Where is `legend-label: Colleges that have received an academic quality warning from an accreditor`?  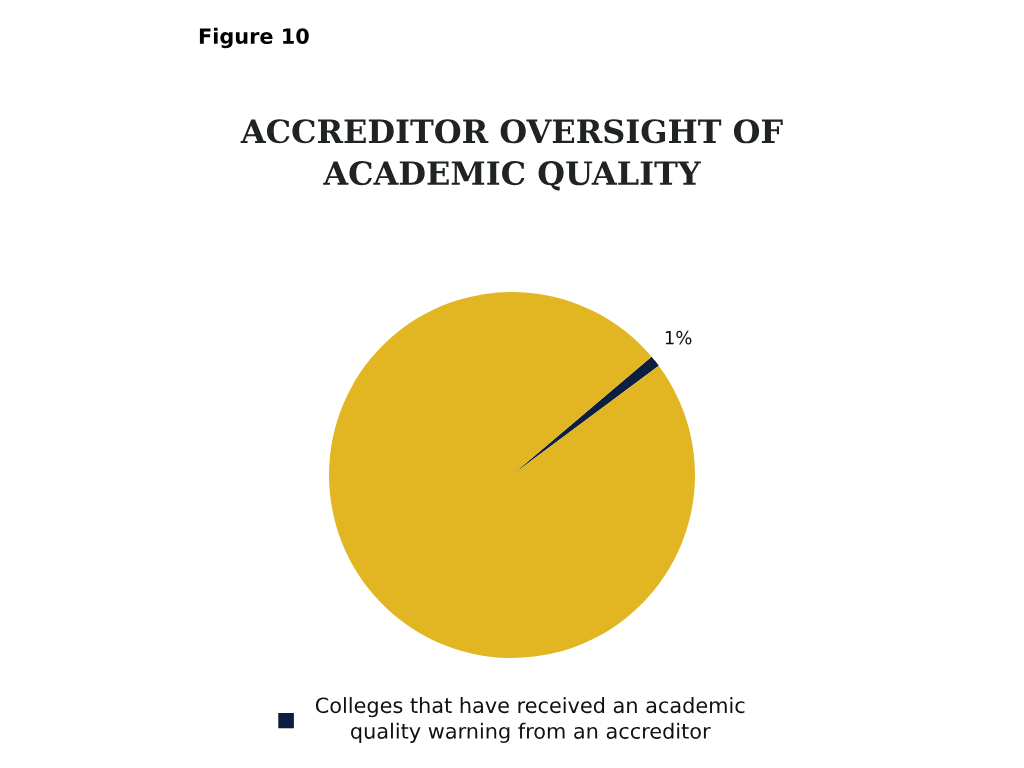 legend-label: Colleges that have received an academic quality warning from an accreditor is located at coordinates (530, 720).